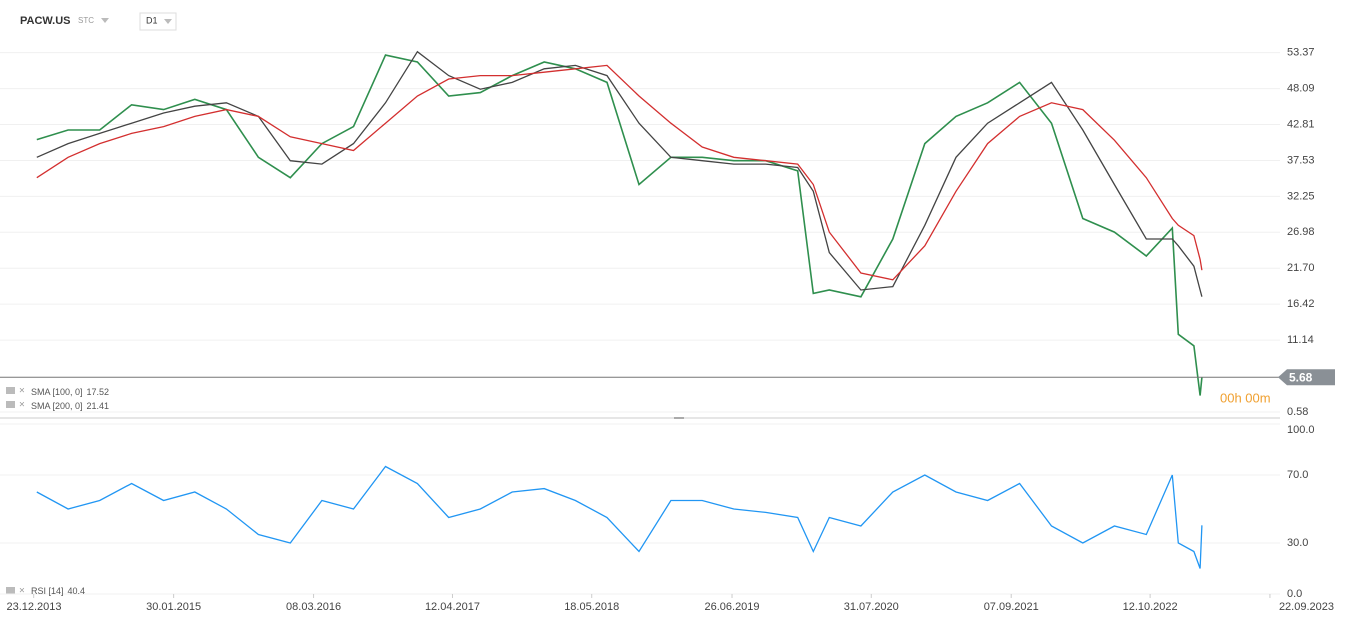  I want to click on x-tick-label: 18.05.2018, so click(591, 607).